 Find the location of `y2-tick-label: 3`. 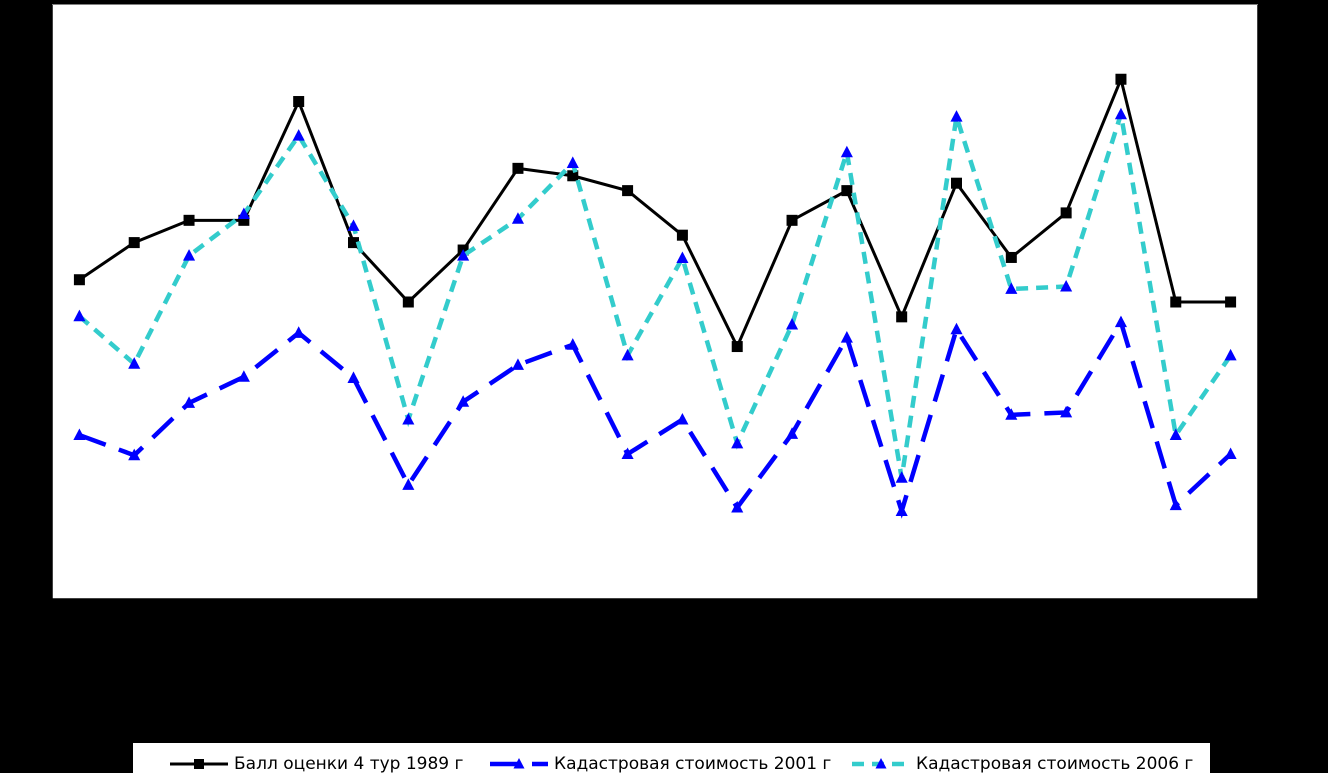

y2-tick-label: 3 is located at coordinates (1273, 243).